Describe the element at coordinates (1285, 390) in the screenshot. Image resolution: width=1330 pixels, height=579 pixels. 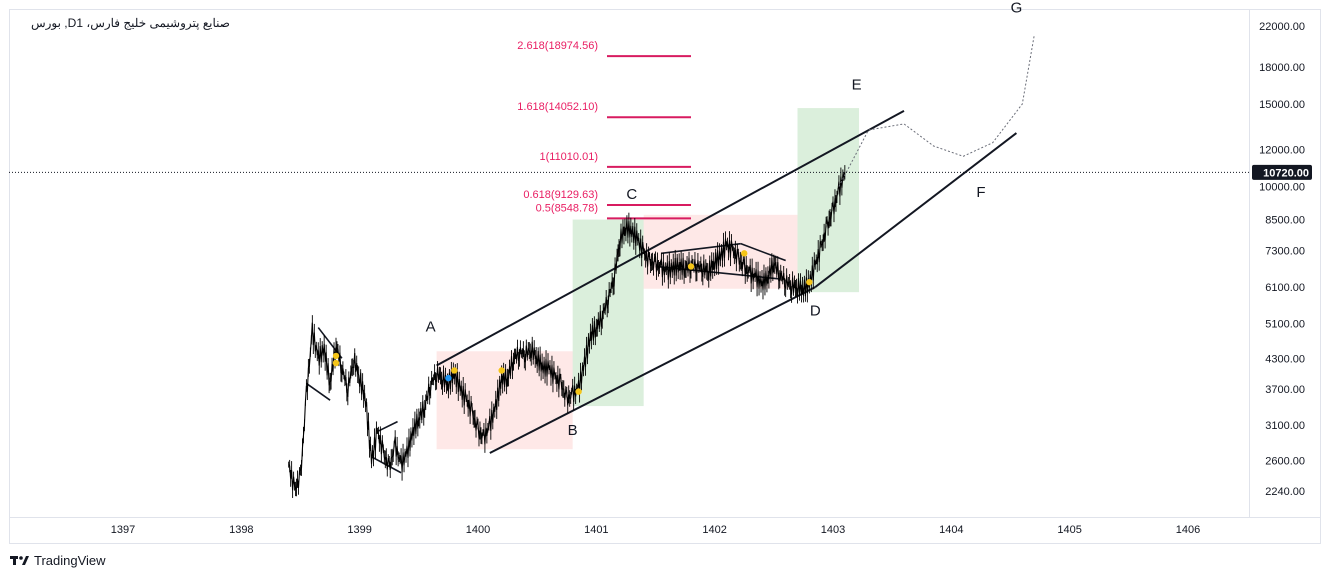
I see `y-tick-label-10: 3700.00` at that location.